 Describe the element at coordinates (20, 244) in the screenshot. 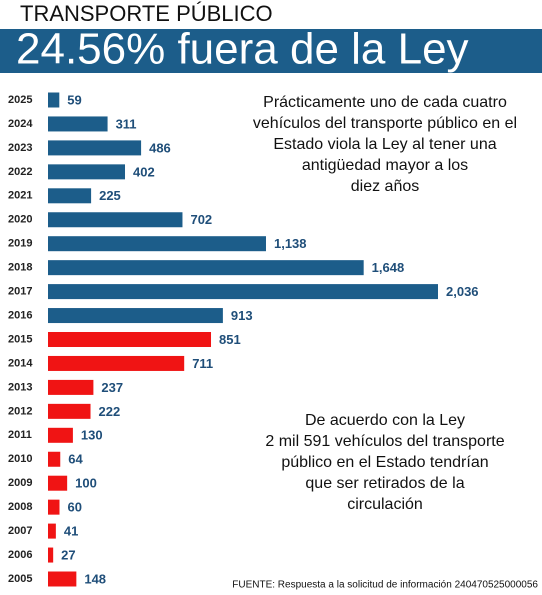

I see `y-tick-label: 2019` at that location.